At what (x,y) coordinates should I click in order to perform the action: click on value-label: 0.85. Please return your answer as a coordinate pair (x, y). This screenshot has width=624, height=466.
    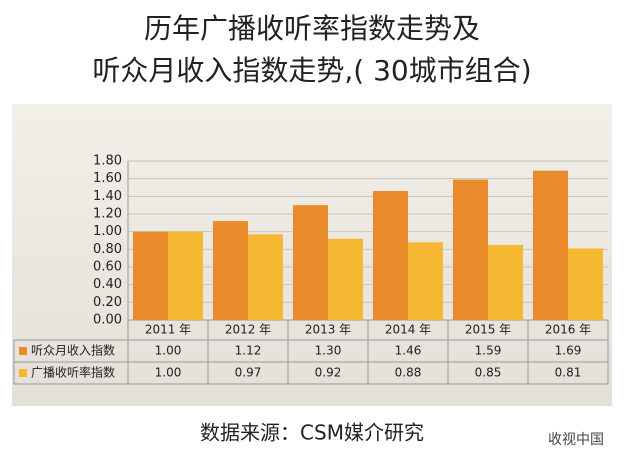
    Looking at the image, I should click on (488, 373).